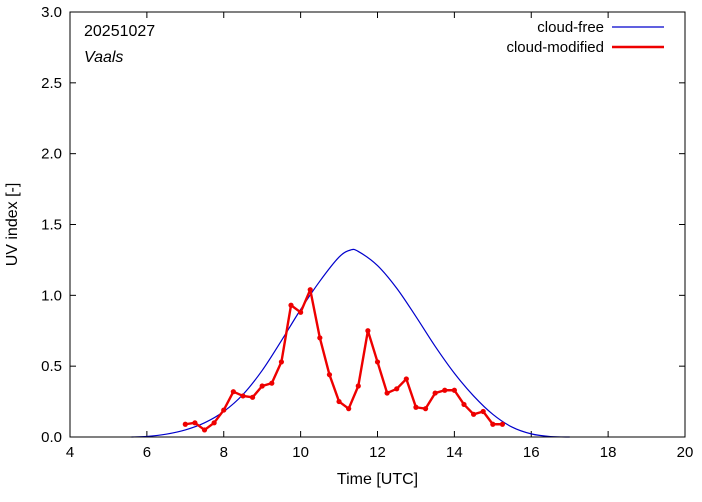  I want to click on y-tick-label: 0.5, so click(51, 366).